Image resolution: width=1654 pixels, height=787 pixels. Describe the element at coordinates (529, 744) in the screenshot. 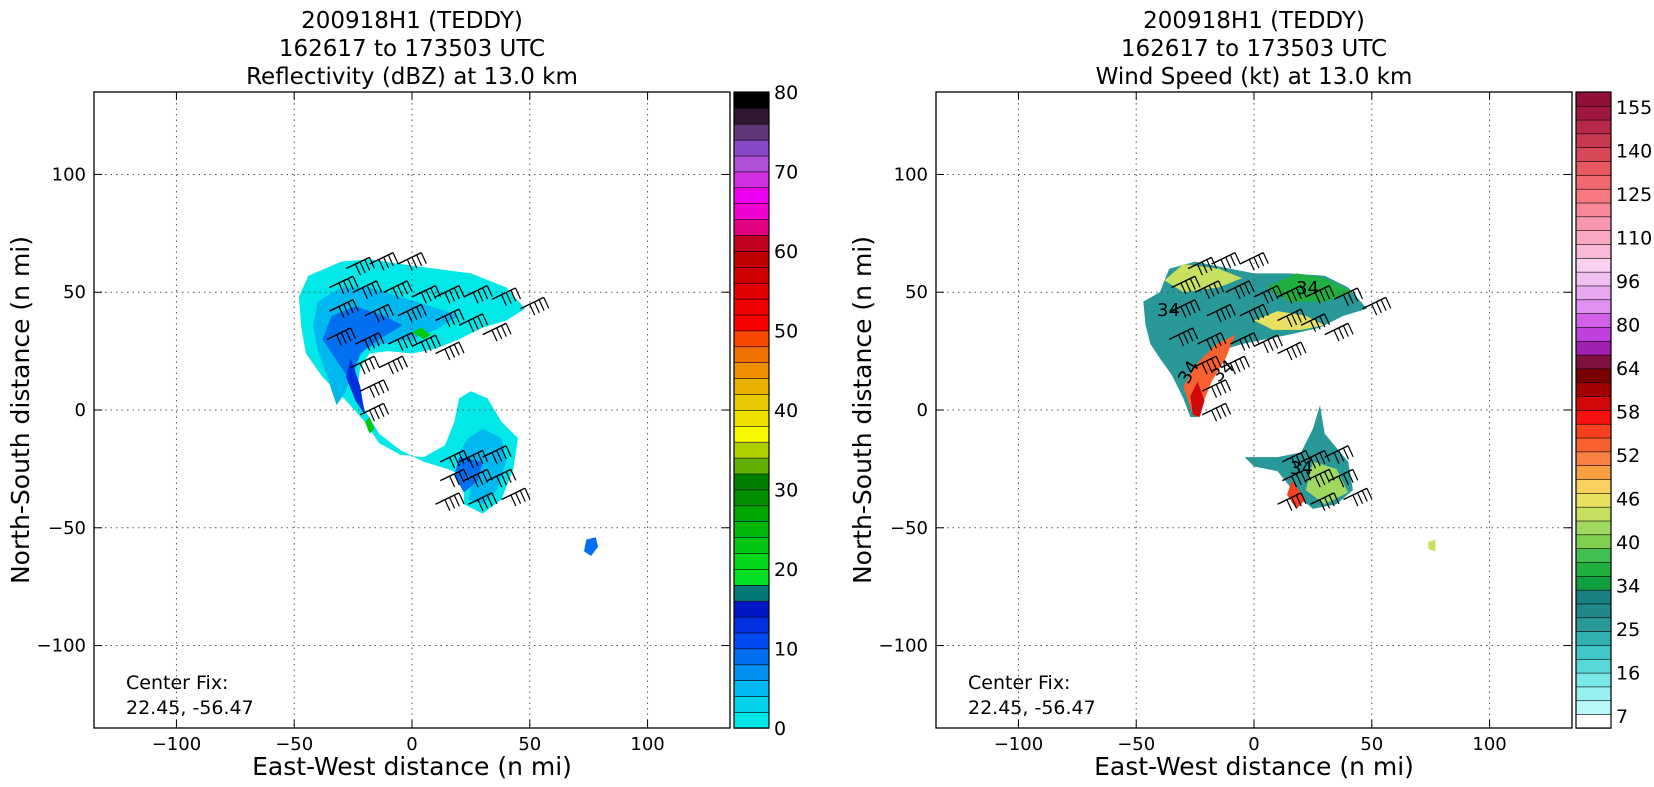

I see `x-tick-label: 50` at that location.